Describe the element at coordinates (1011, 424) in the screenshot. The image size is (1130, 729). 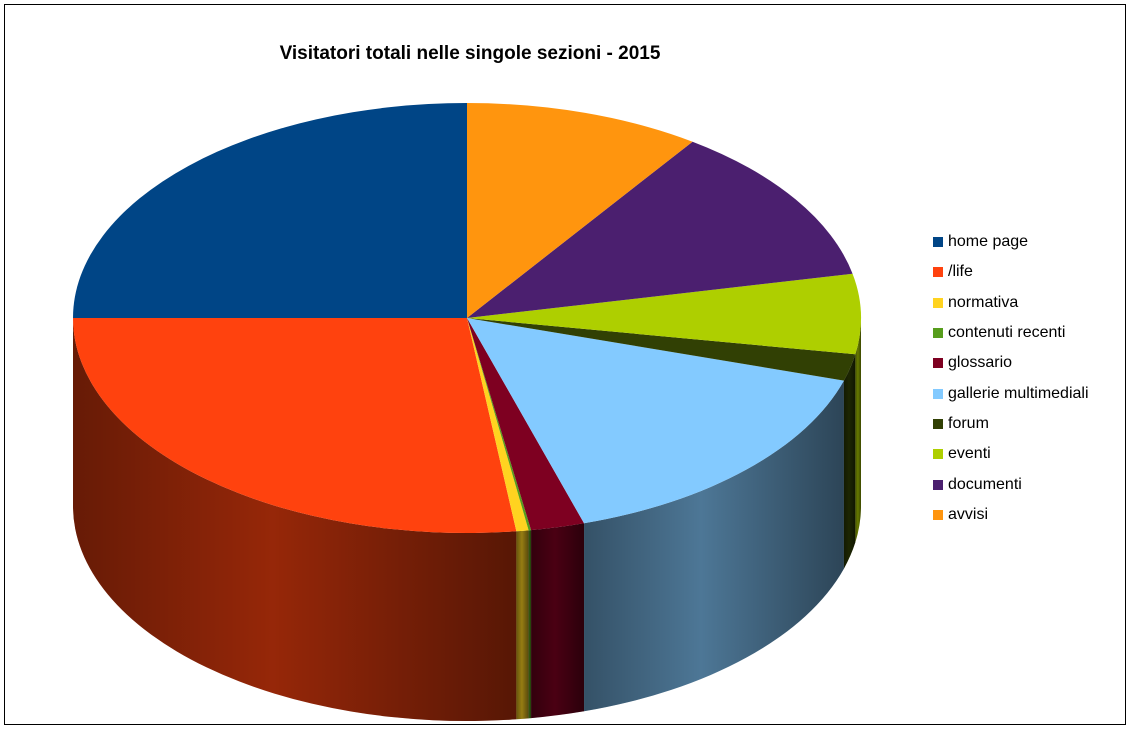
I see `legend-item-forum: forum` at that location.